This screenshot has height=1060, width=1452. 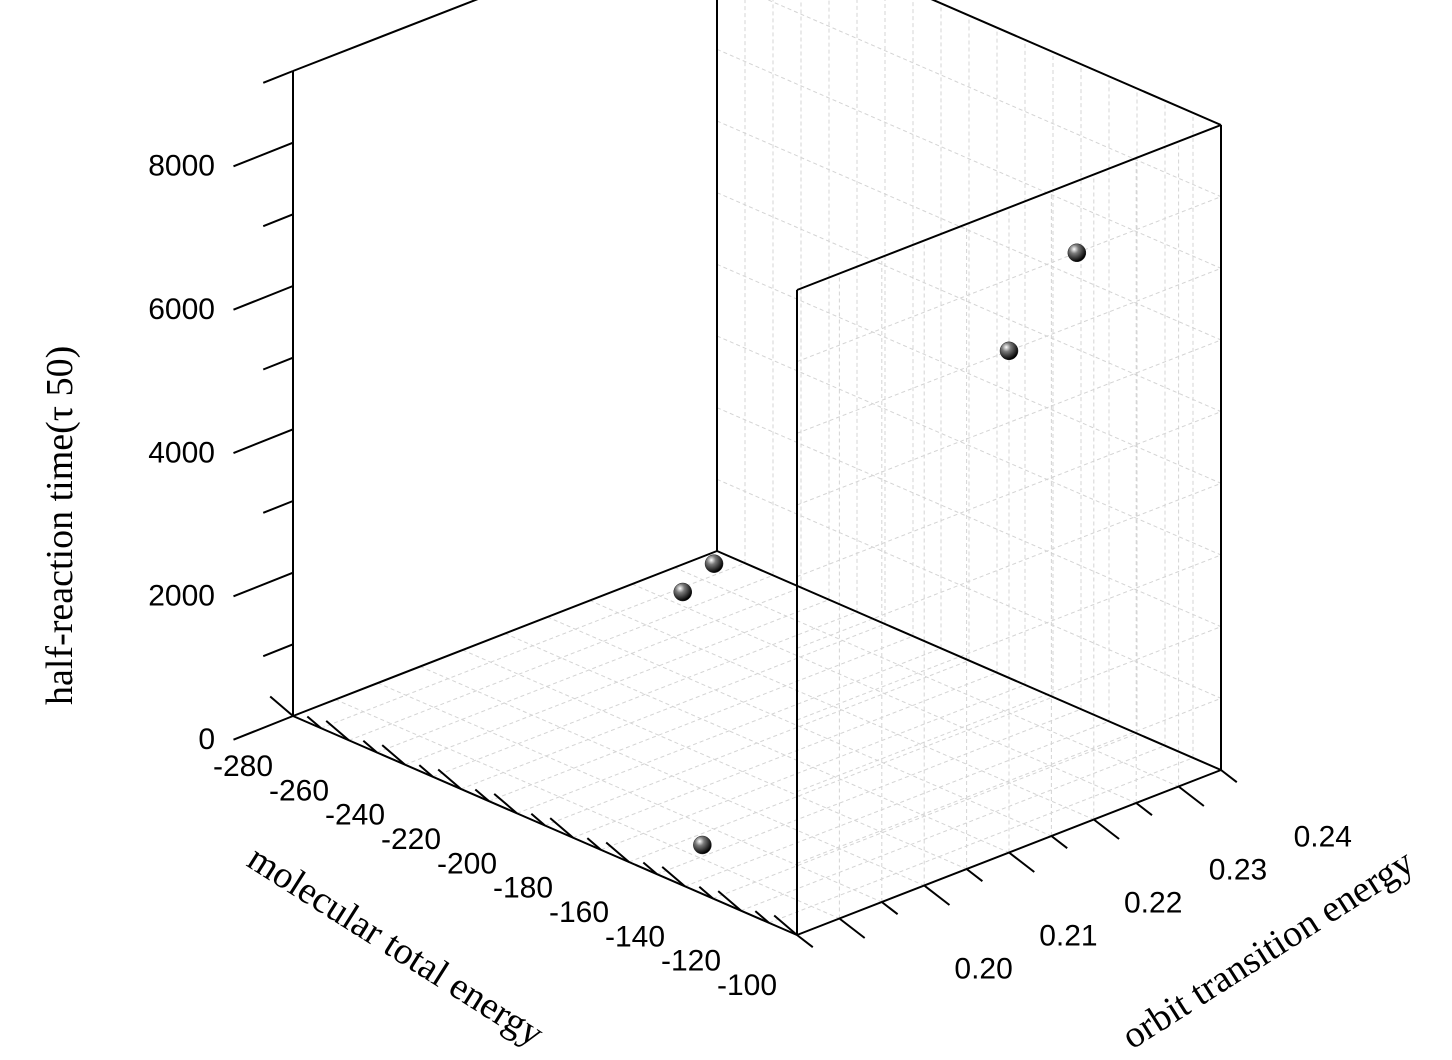 What do you see at coordinates (1323, 837) in the screenshot?
I see `y-tick-label: 0.24` at bounding box center [1323, 837].